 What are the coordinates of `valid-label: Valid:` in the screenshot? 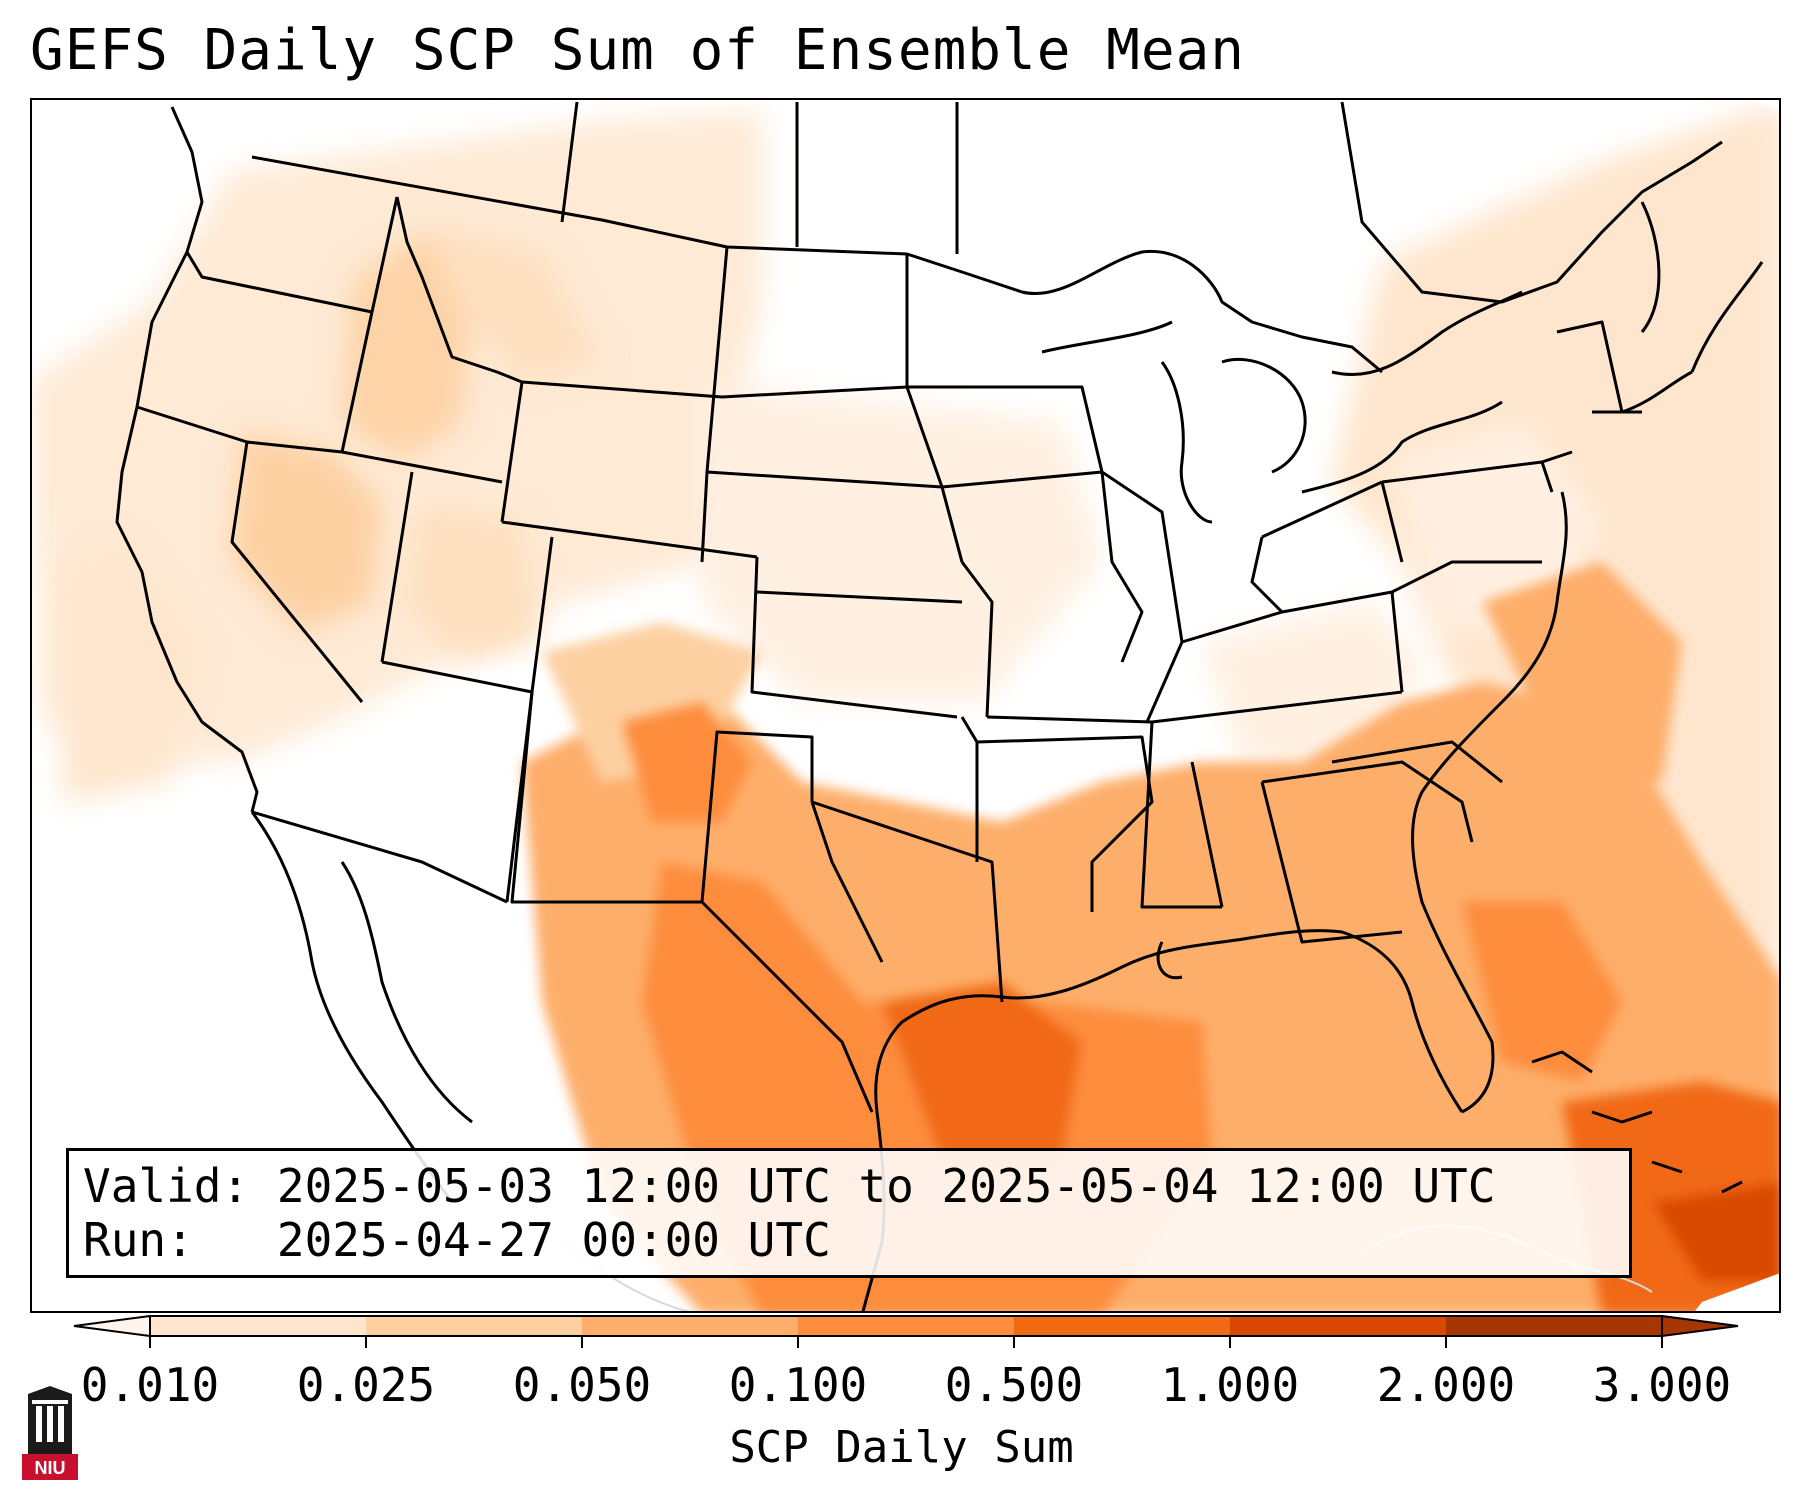 It's located at (166, 1186).